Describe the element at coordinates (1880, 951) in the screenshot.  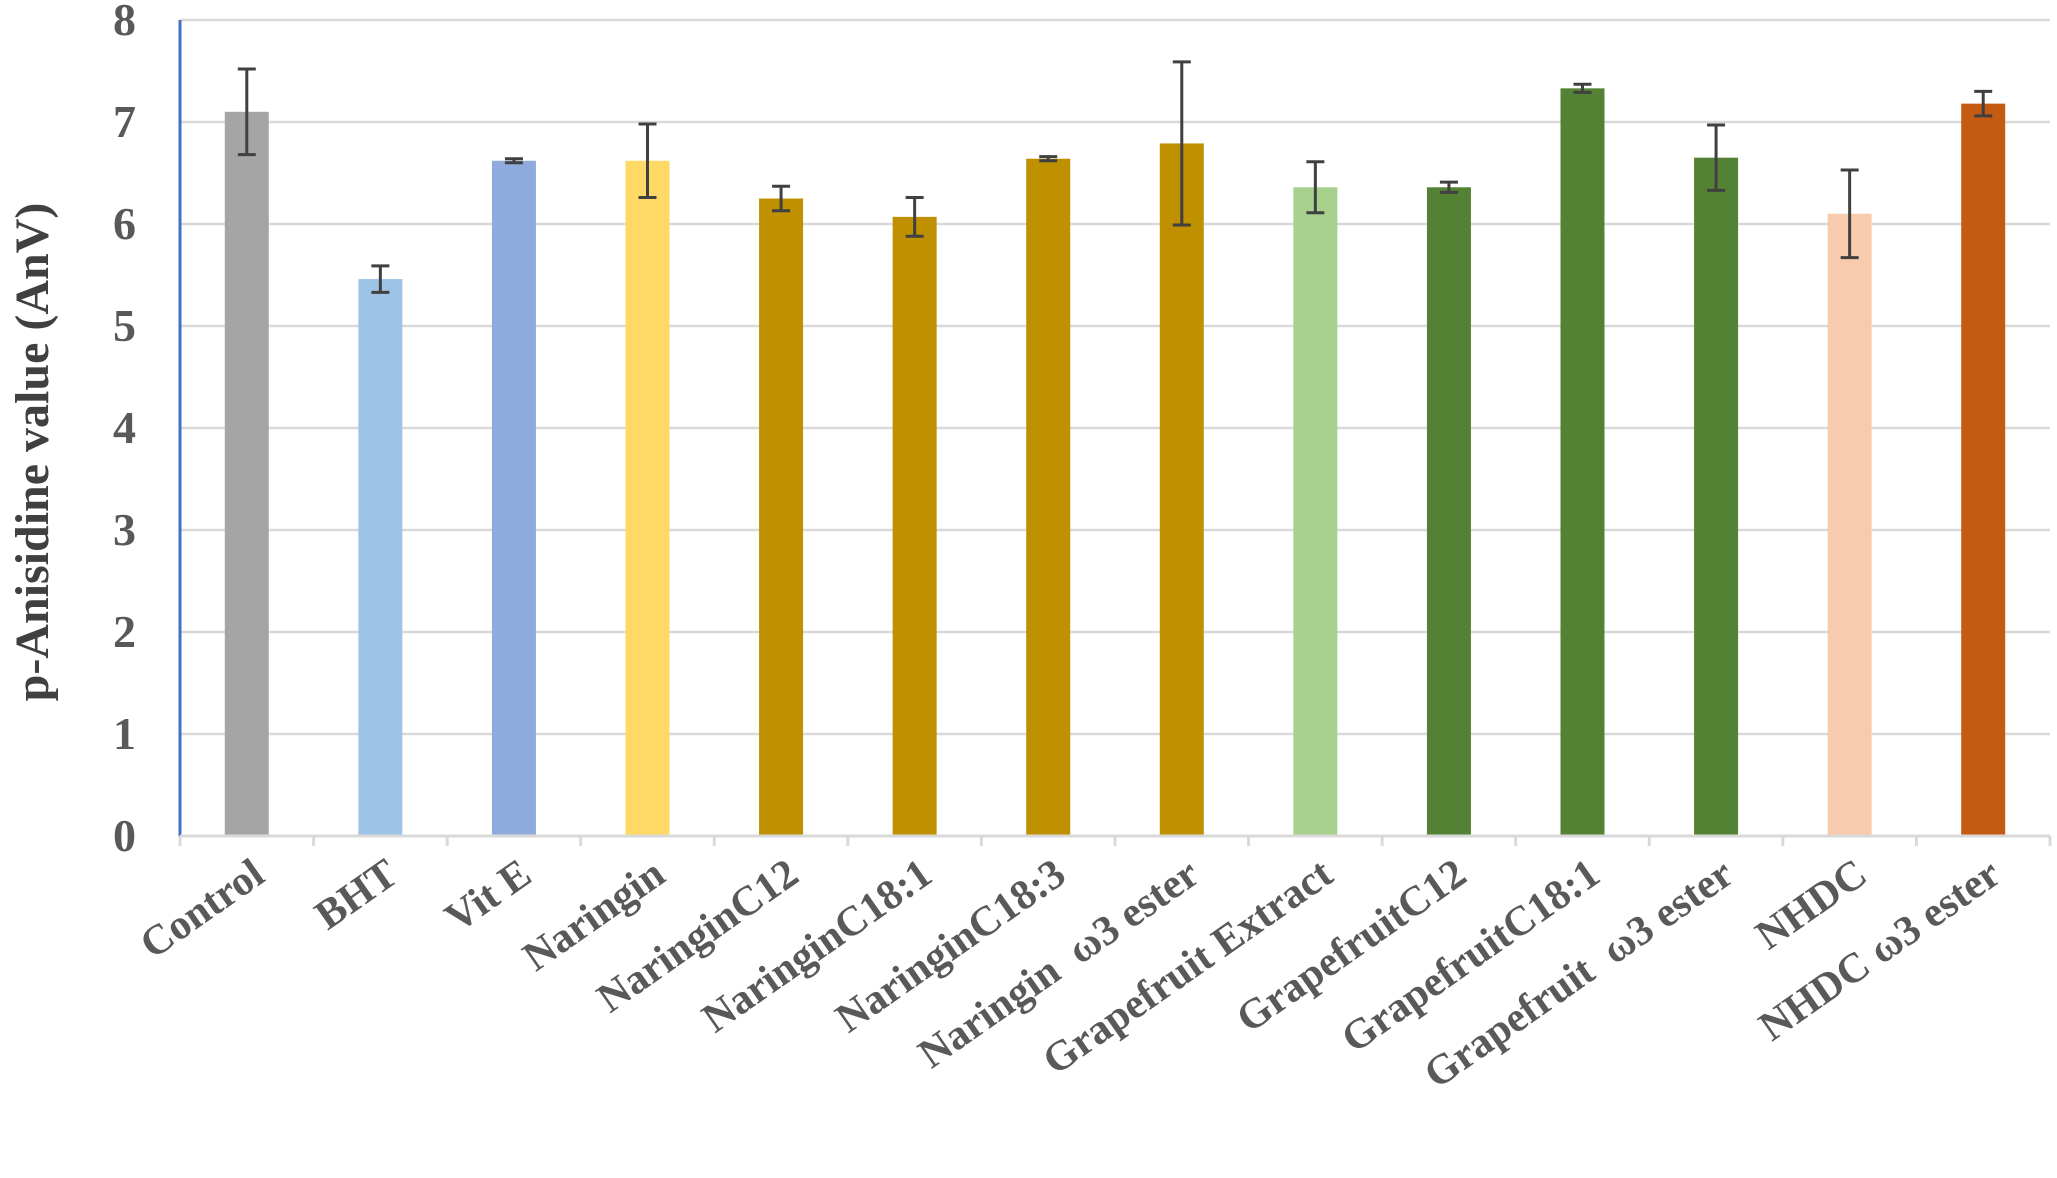
I see `x-tick-label-14: NHDC ω3 ester` at that location.